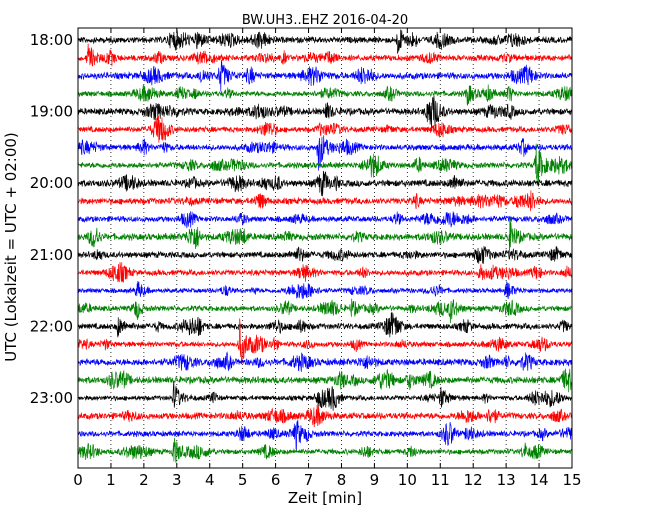  What do you see at coordinates (51, 398) in the screenshot?
I see `y-tick-label: 23:00` at bounding box center [51, 398].